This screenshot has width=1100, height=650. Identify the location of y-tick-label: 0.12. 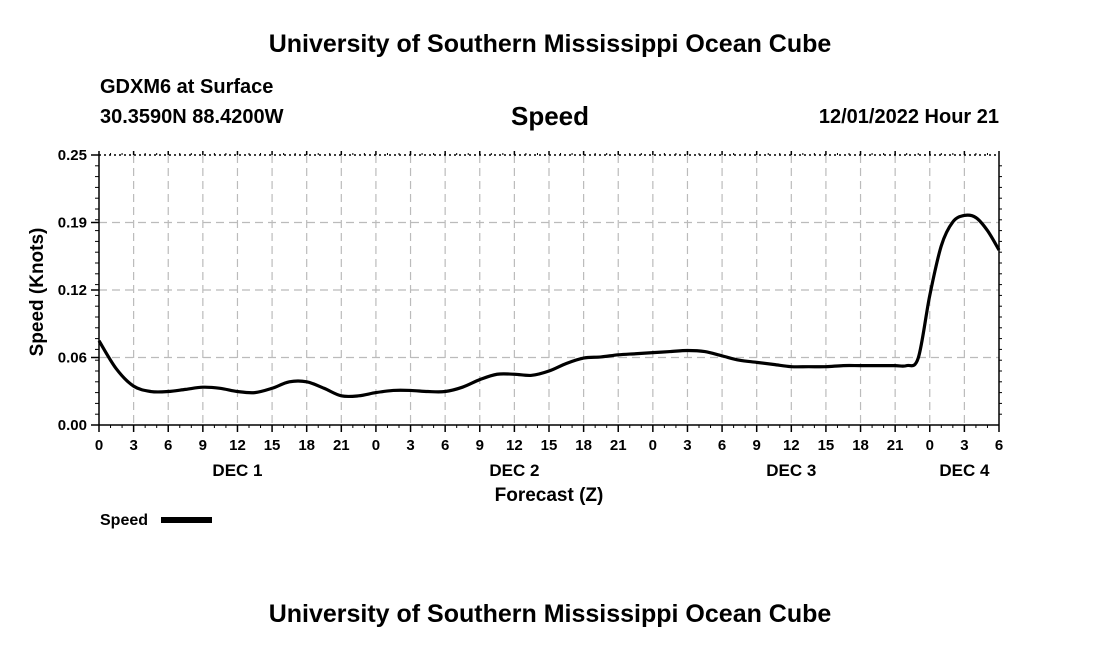
(72, 290).